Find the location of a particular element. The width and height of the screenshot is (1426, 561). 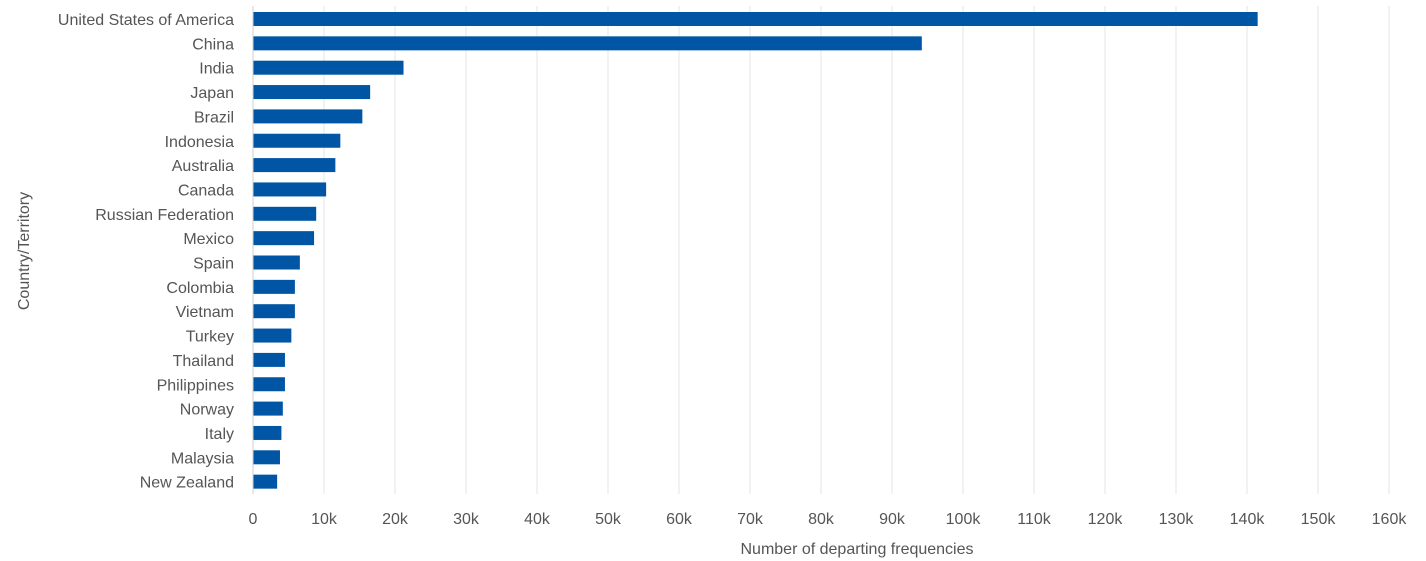

x-tick-label: 160k is located at coordinates (1390, 519).